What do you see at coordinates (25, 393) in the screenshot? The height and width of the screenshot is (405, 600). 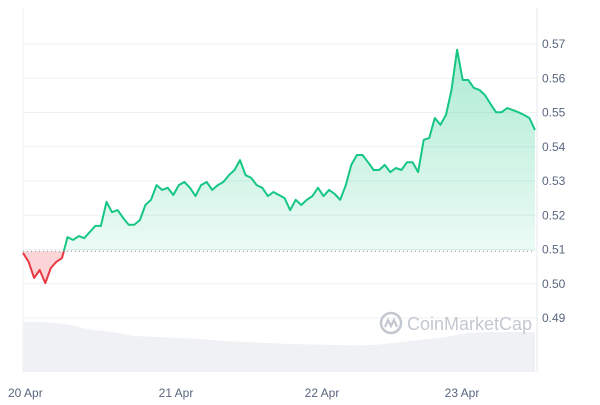 I see `x-tick-label: 20 Apr` at bounding box center [25, 393].